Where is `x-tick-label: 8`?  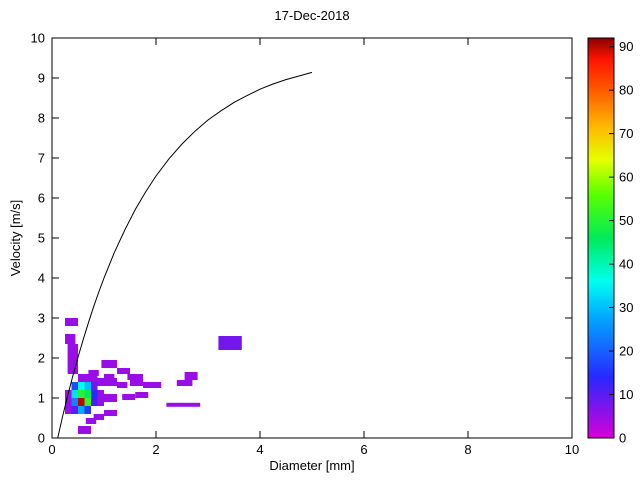 x-tick-label: 8 is located at coordinates (467, 449).